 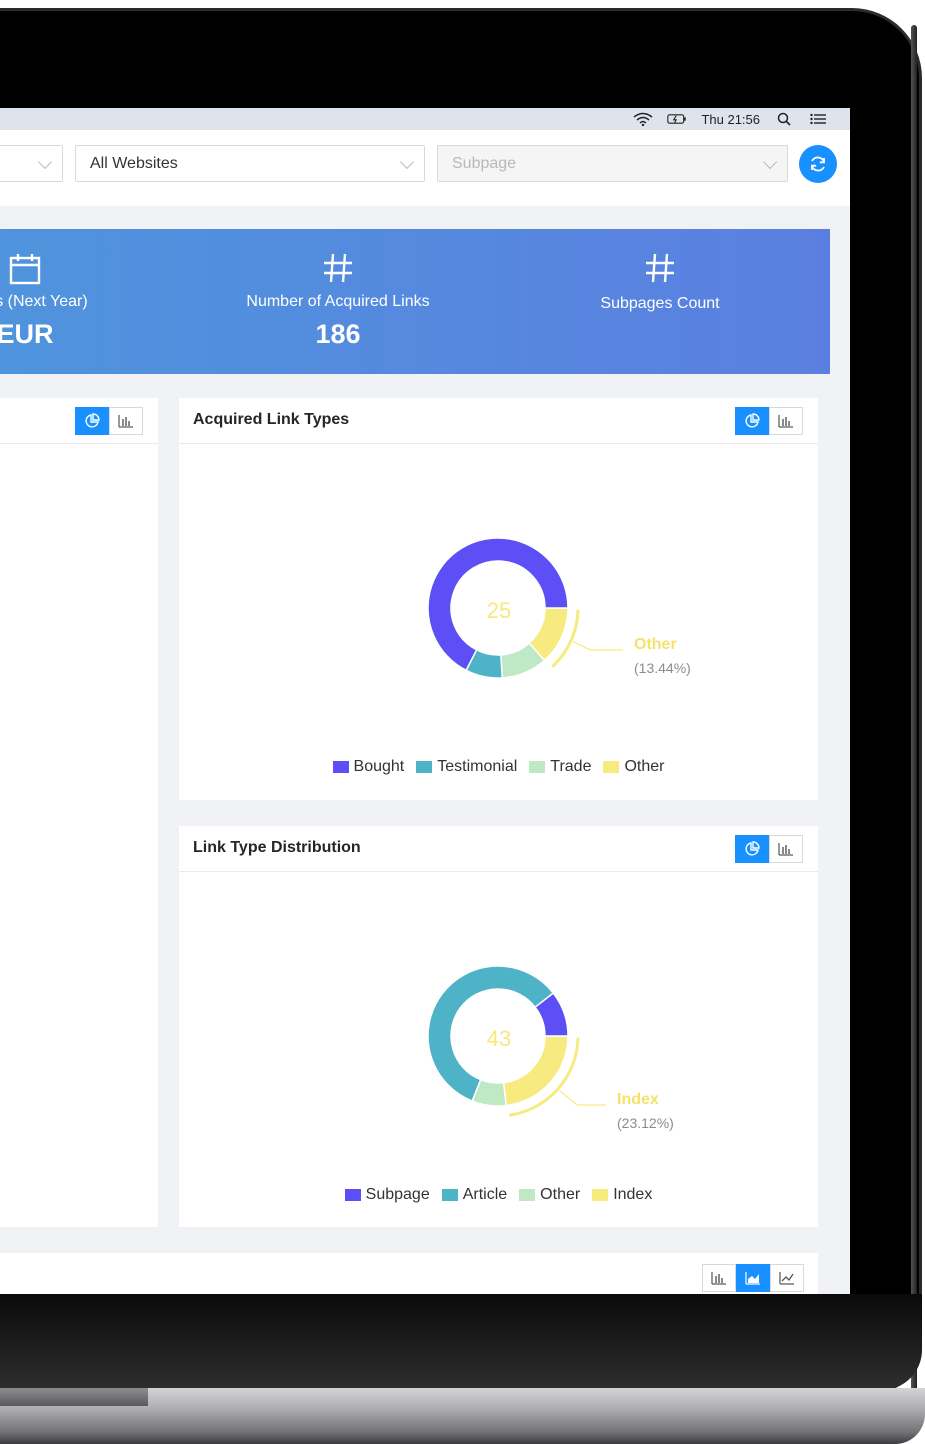 I want to click on filter-bar: All Websites Subpage, so click(x=425, y=168).